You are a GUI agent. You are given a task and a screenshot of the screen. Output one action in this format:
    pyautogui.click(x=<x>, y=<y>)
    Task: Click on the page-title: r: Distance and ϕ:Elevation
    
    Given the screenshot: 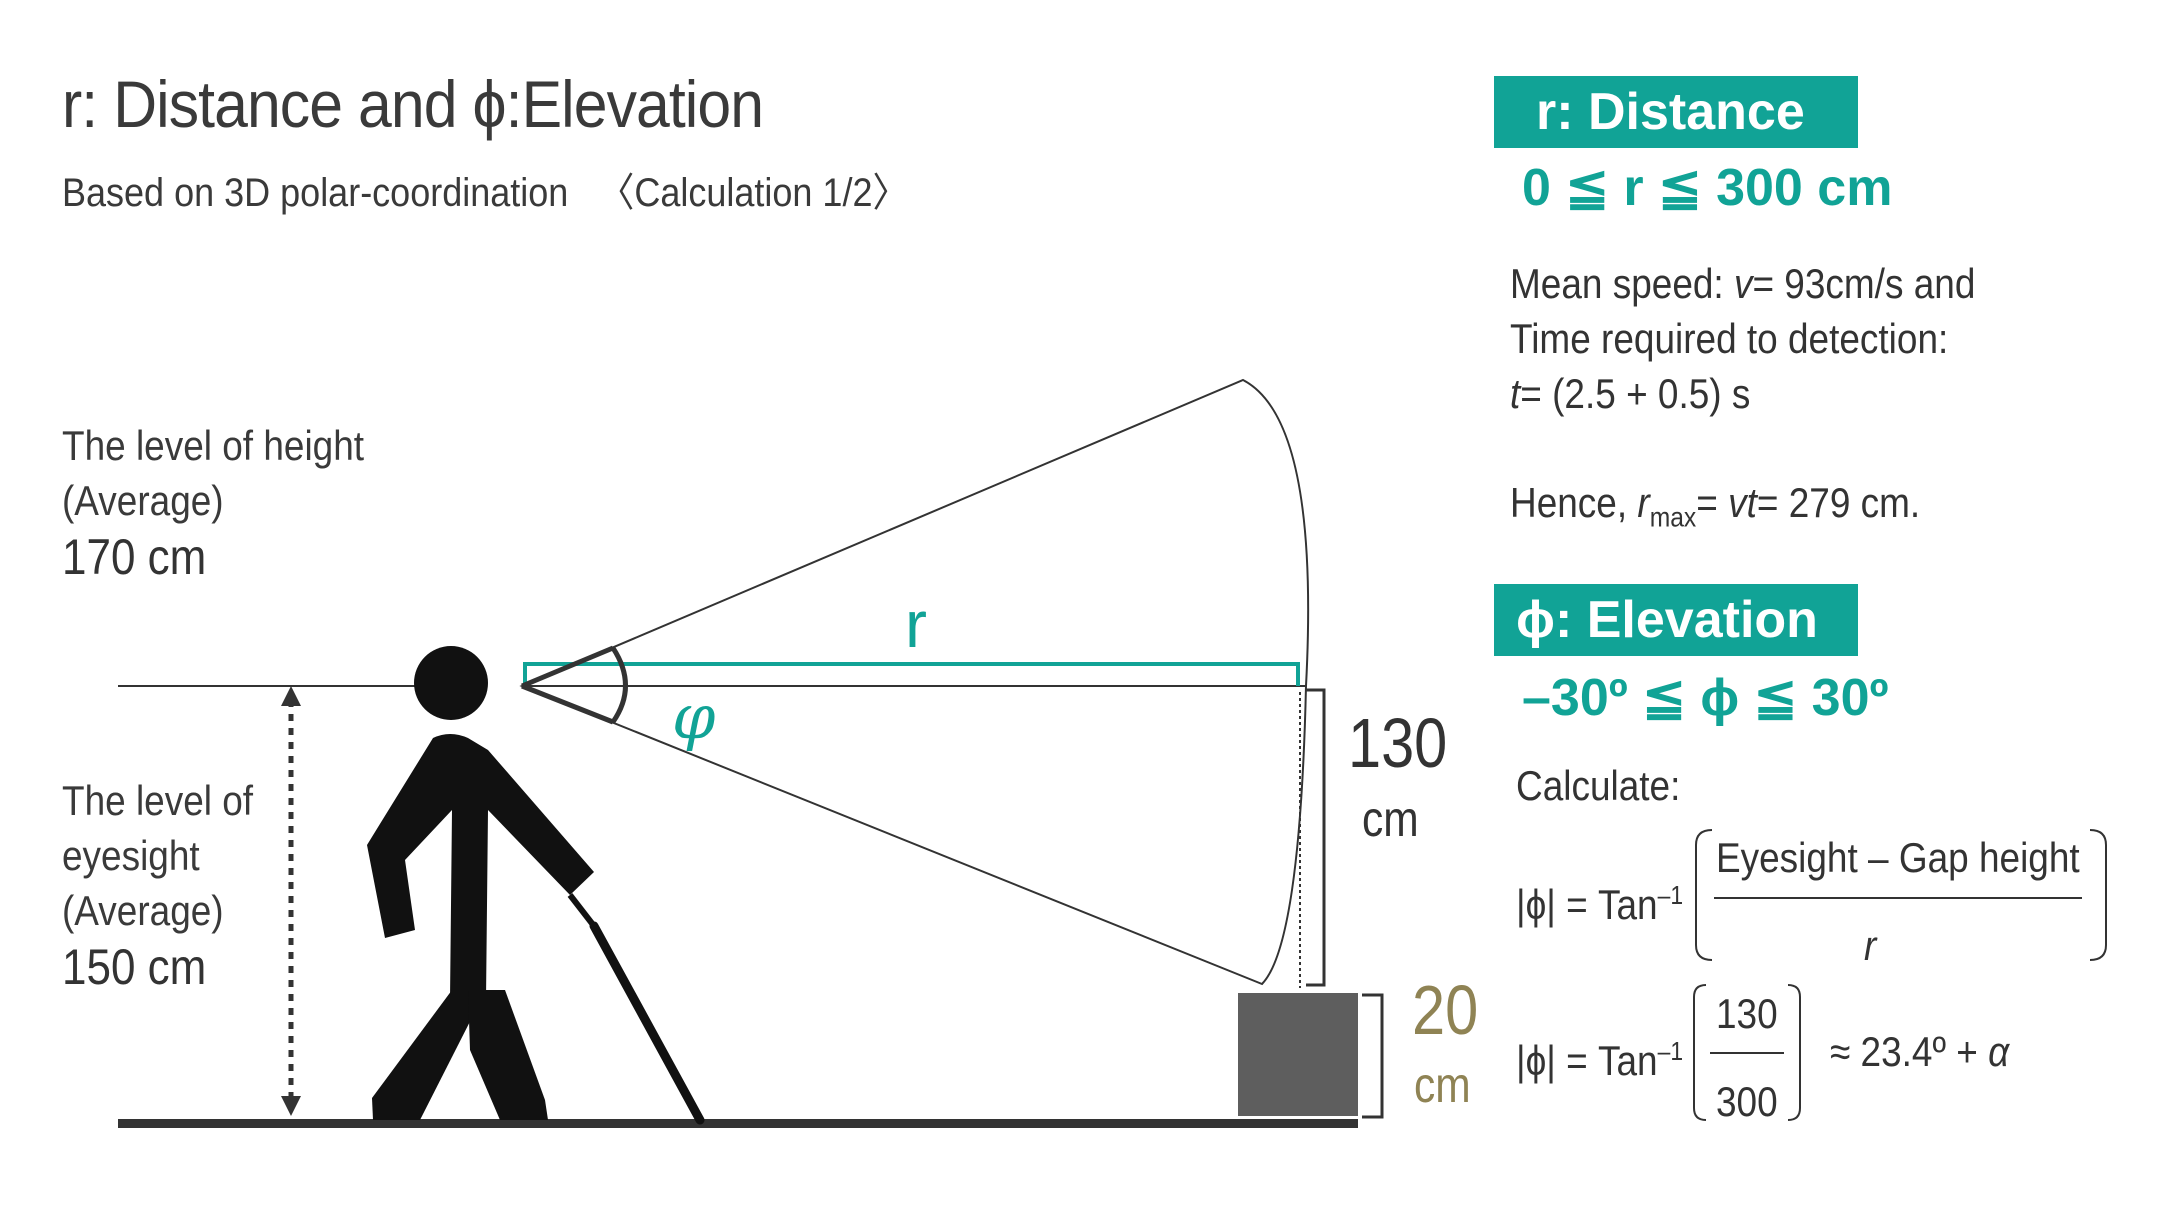 What is the action you would take?
    pyautogui.click(x=413, y=104)
    